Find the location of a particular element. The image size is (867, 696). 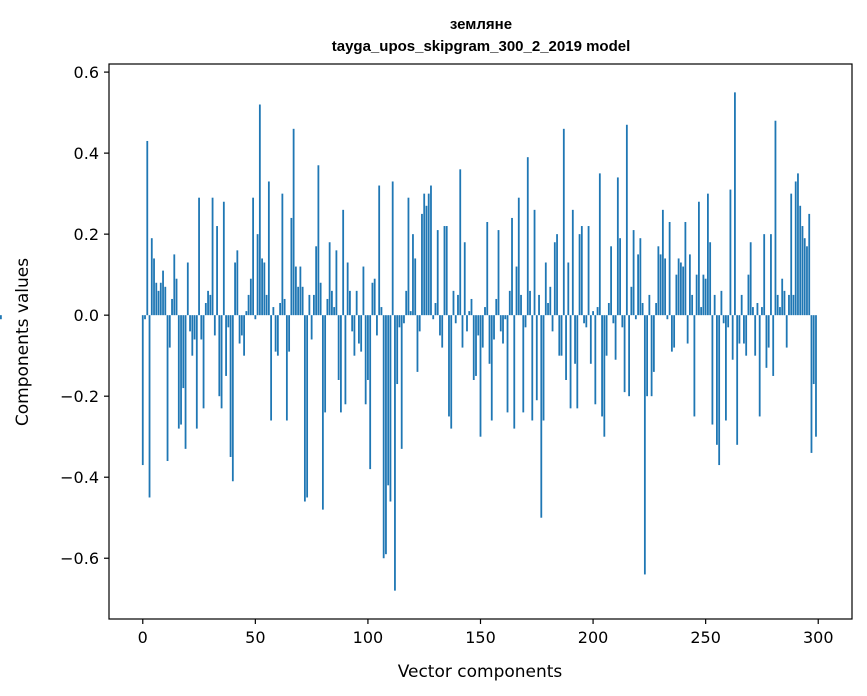

x-tick-label: 50 is located at coordinates (255, 637).